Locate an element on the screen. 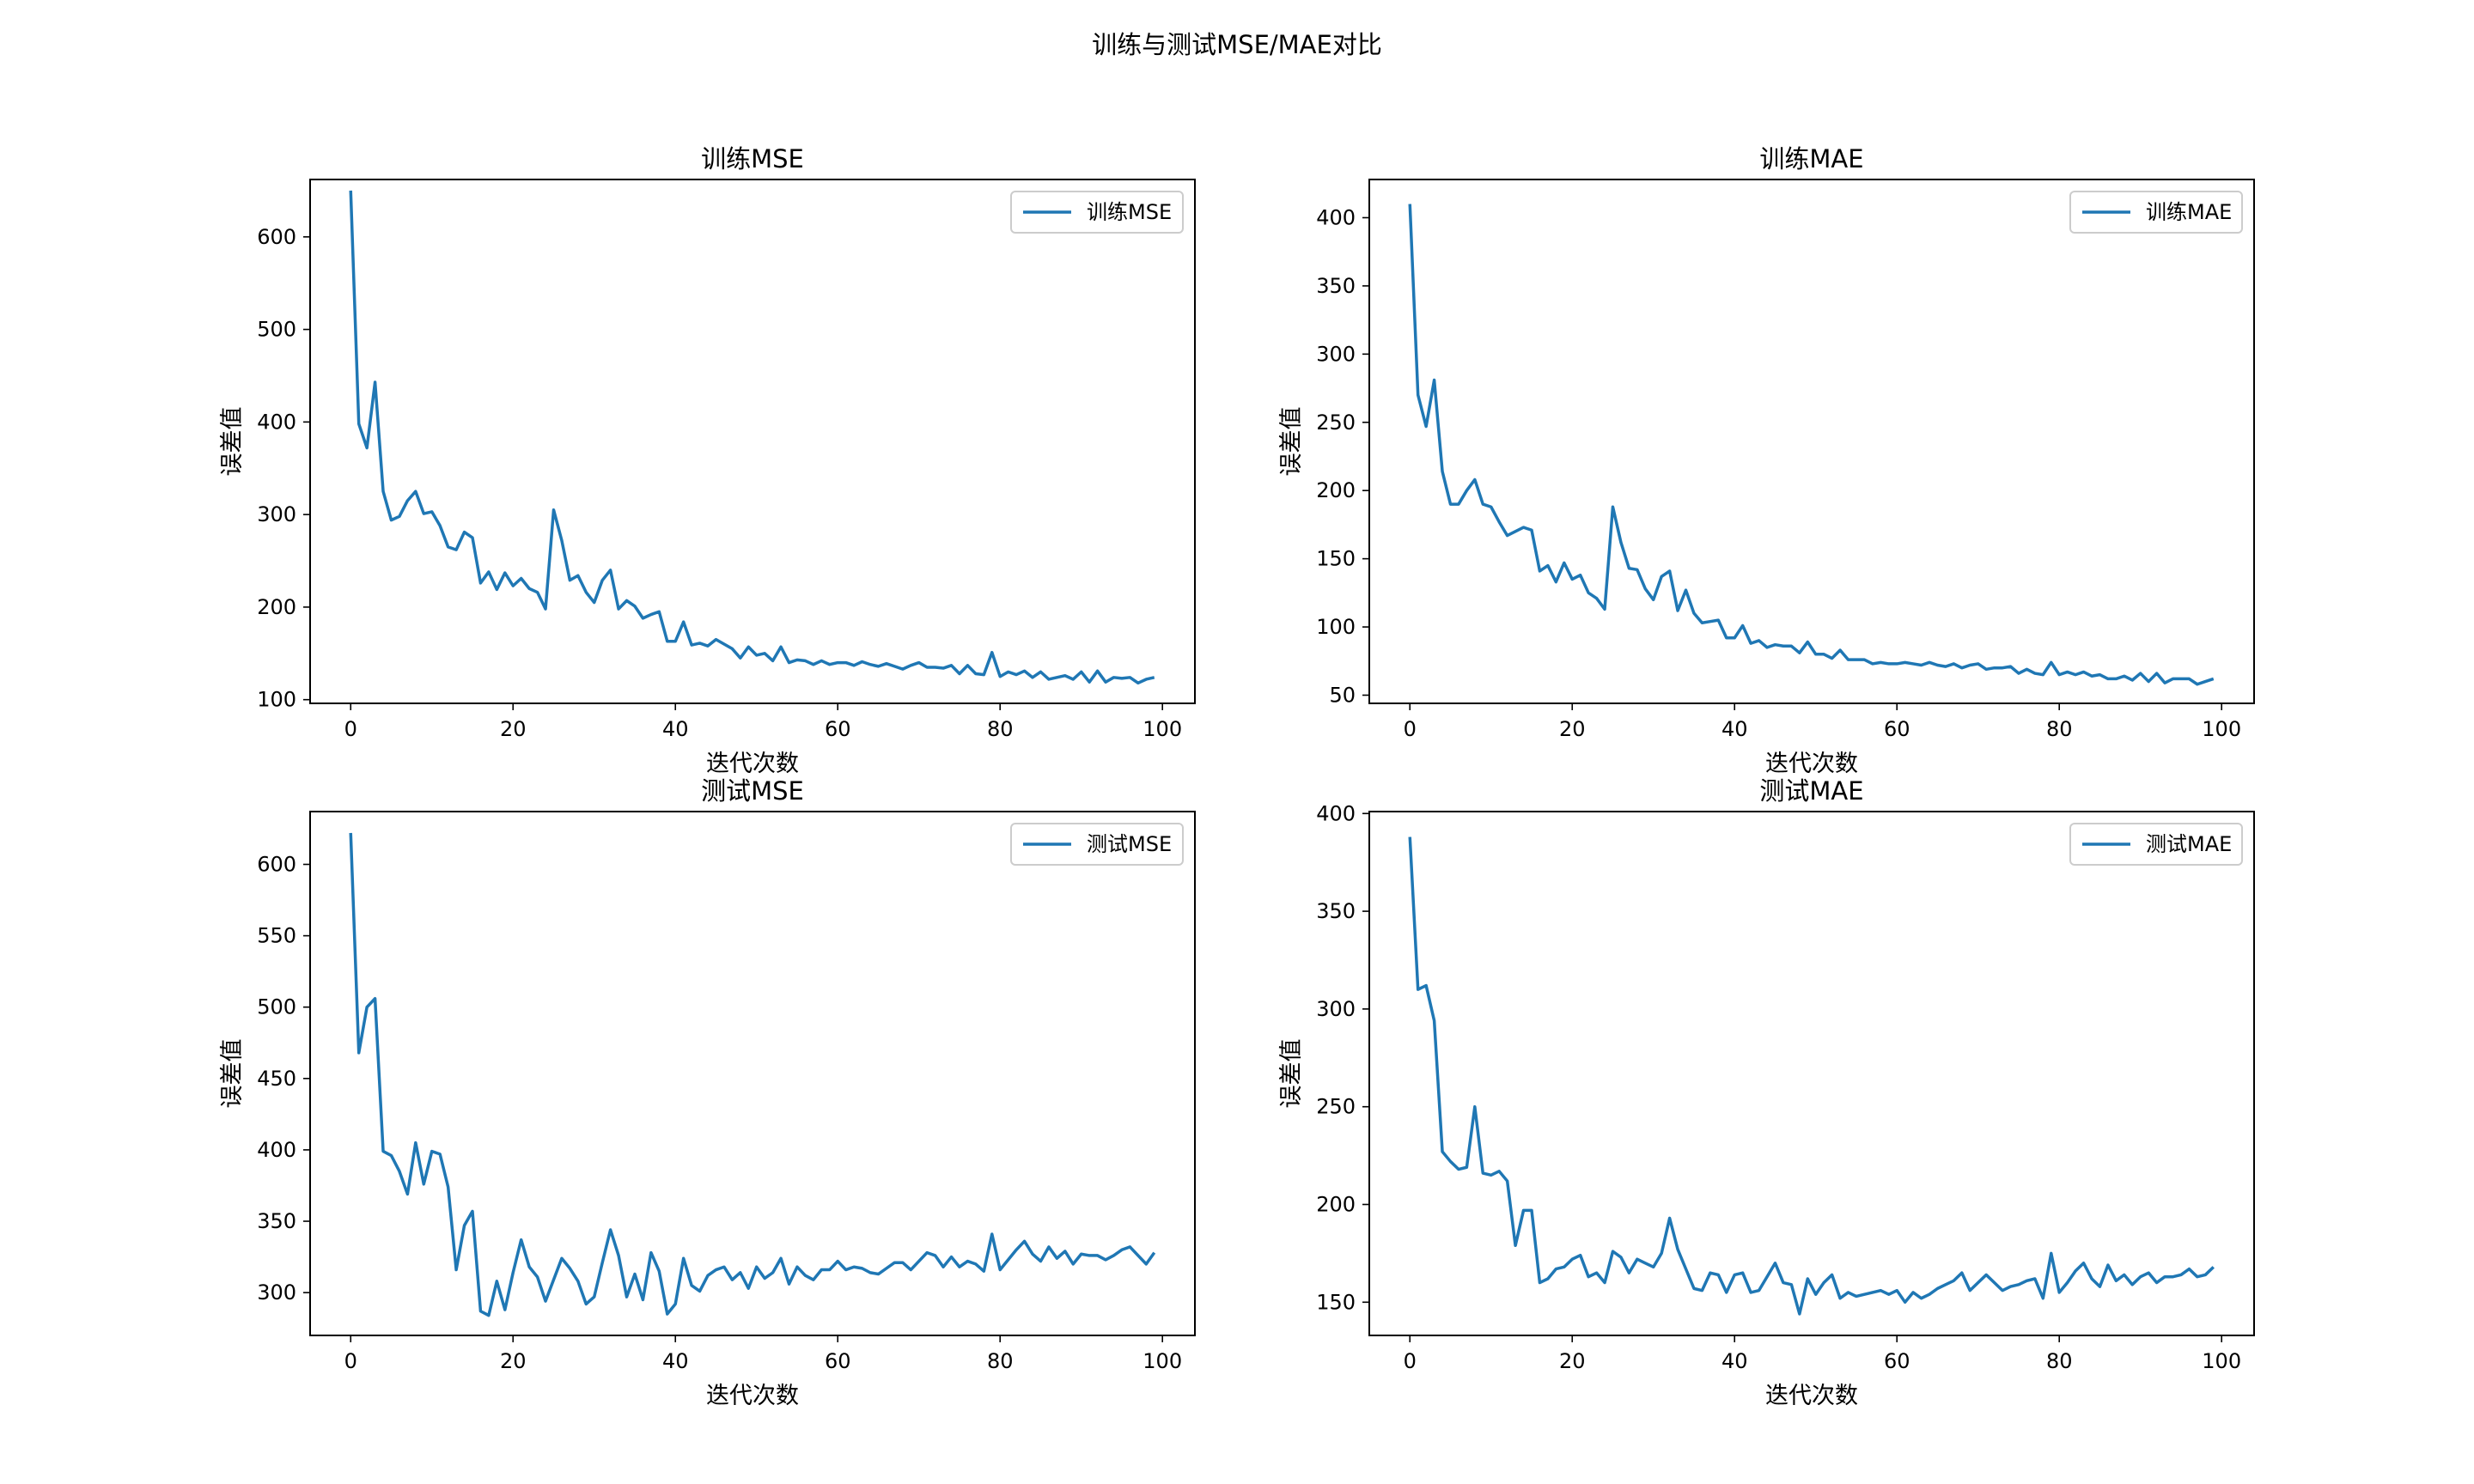  test-mae-ytick-label: 350 is located at coordinates (1336, 911).